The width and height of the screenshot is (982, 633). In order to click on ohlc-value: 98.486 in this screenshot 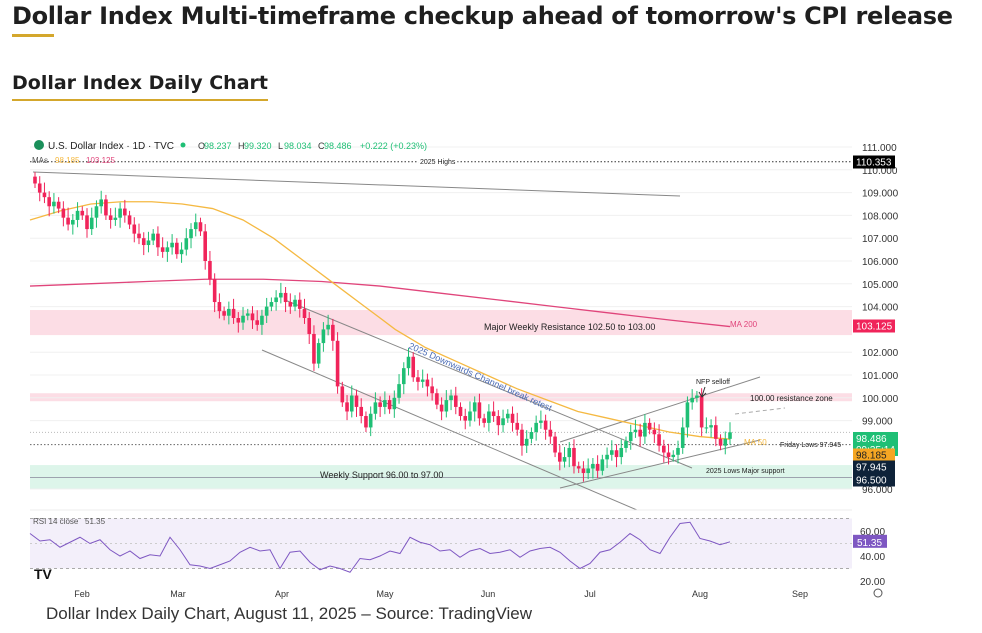, I will do `click(338, 146)`.